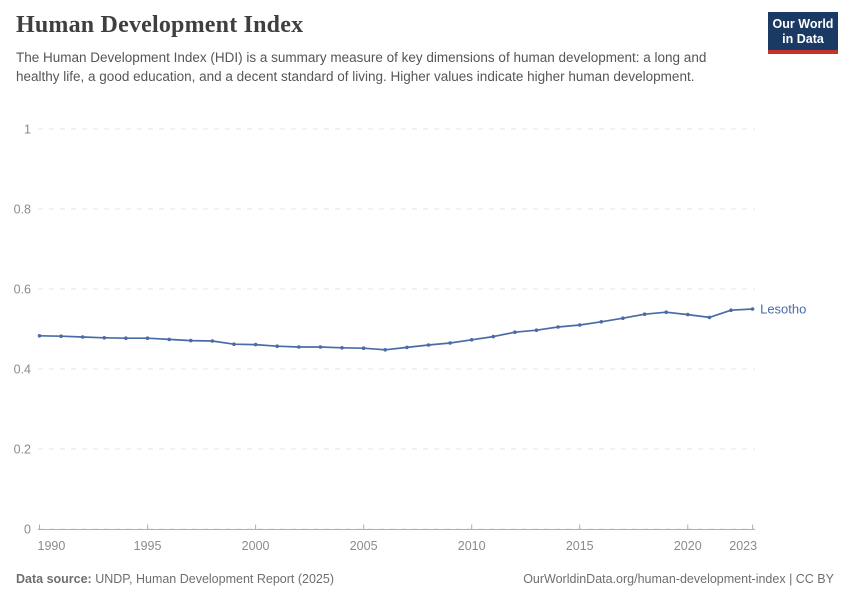 This screenshot has height=600, width=850. Describe the element at coordinates (212, 579) in the screenshot. I see `data-source-text: UNDP, Human Development Report (2025)` at that location.